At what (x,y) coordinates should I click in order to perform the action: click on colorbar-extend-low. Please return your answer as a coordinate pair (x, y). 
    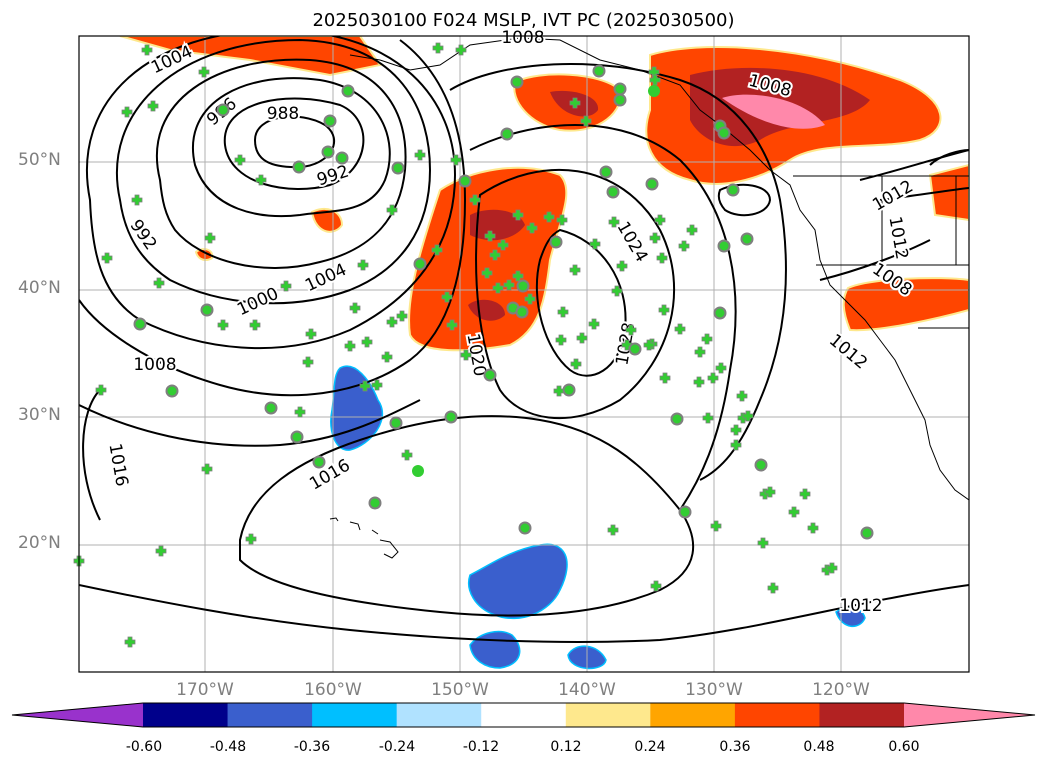
    Looking at the image, I should click on (77, 715).